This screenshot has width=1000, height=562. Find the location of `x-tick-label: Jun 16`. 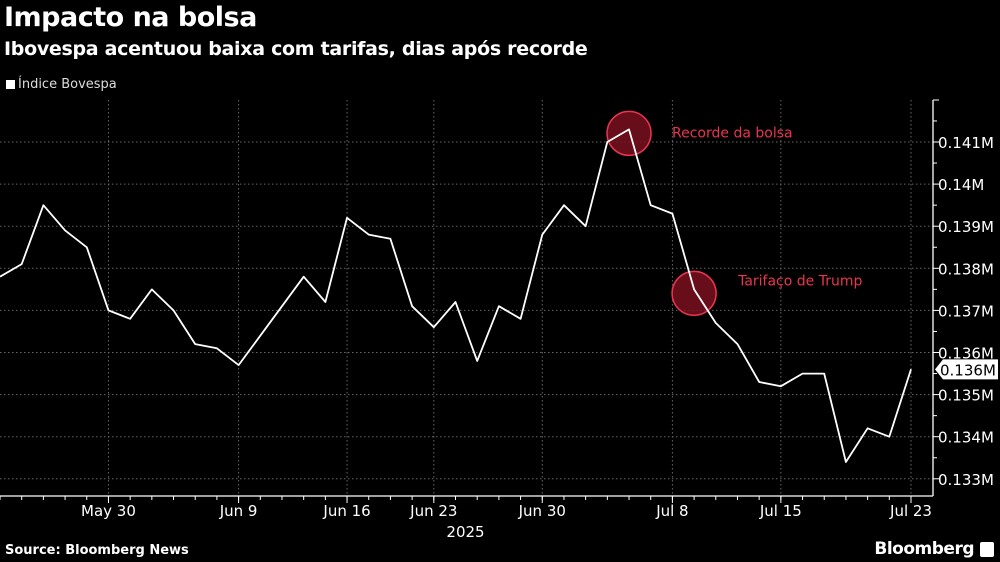

x-tick-label: Jun 16 is located at coordinates (346, 511).